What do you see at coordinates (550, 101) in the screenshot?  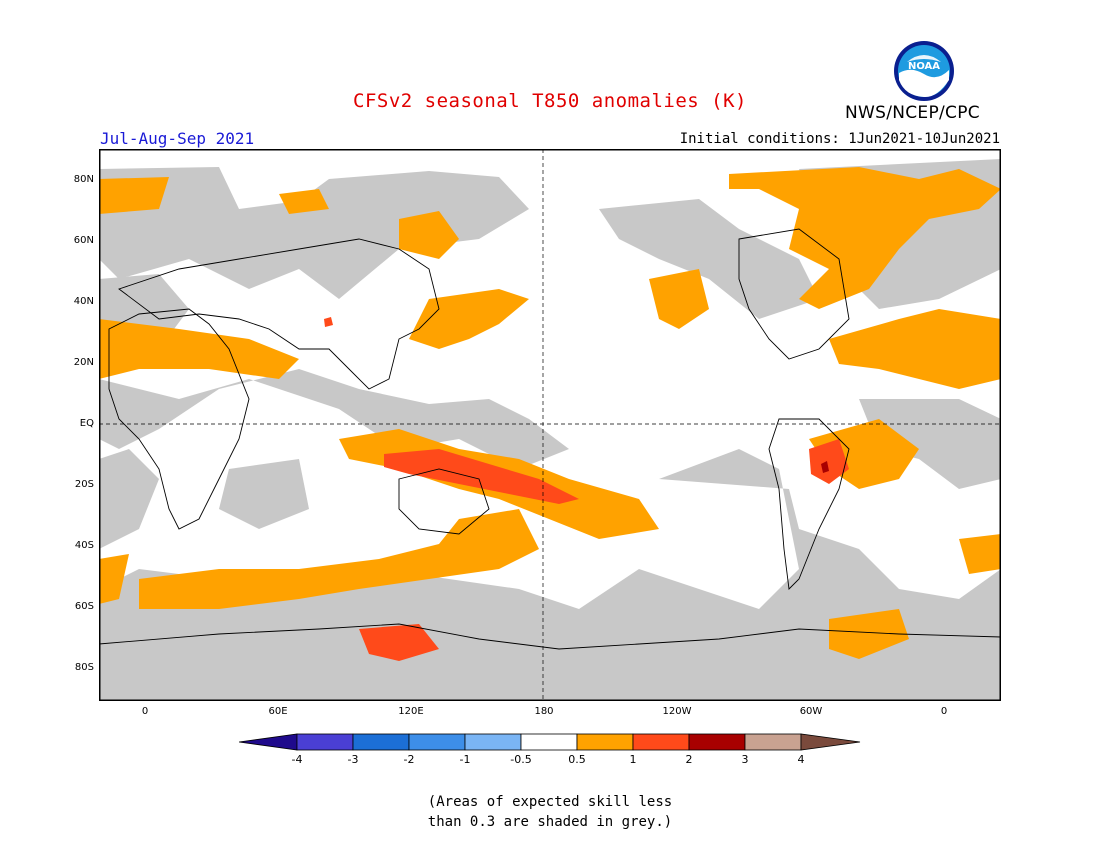 I see `map-title: CFSv2 seasonal T850 anomalies (K)` at bounding box center [550, 101].